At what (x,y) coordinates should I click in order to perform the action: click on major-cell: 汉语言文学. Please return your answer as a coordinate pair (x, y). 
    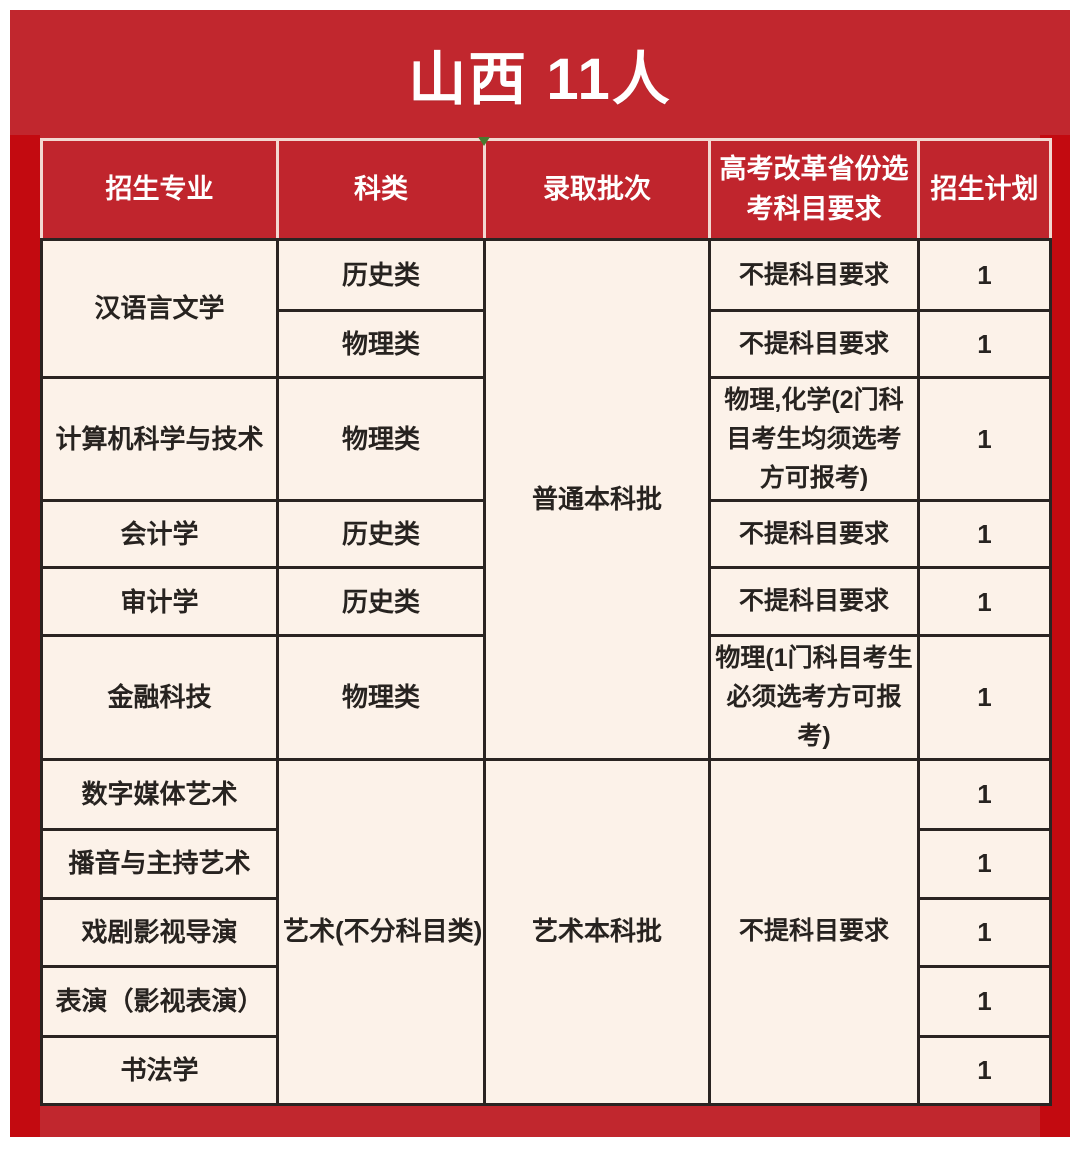
    Looking at the image, I should click on (159, 308).